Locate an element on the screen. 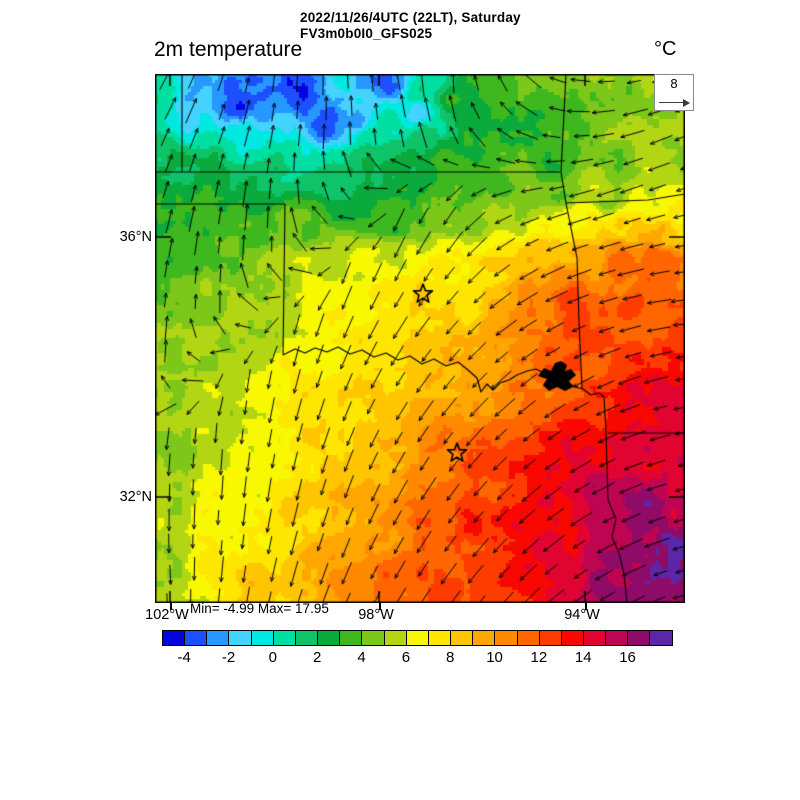  colorbar-tick-label: 4 is located at coordinates (361, 657).